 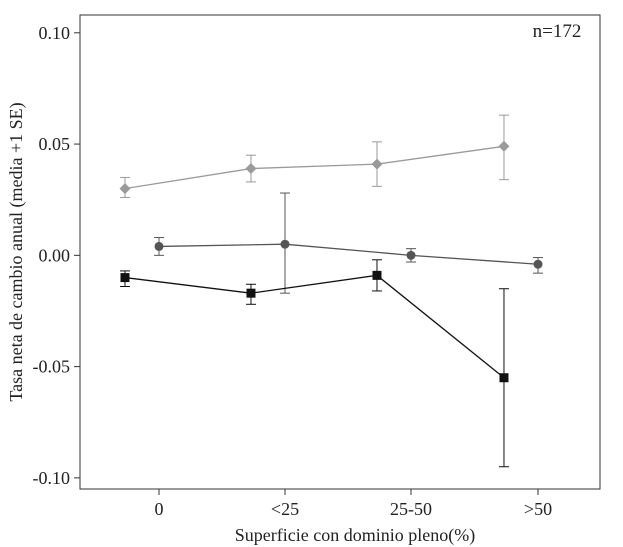 I want to click on x-axis: 0 <25 25-50 >50, so click(x=353, y=504).